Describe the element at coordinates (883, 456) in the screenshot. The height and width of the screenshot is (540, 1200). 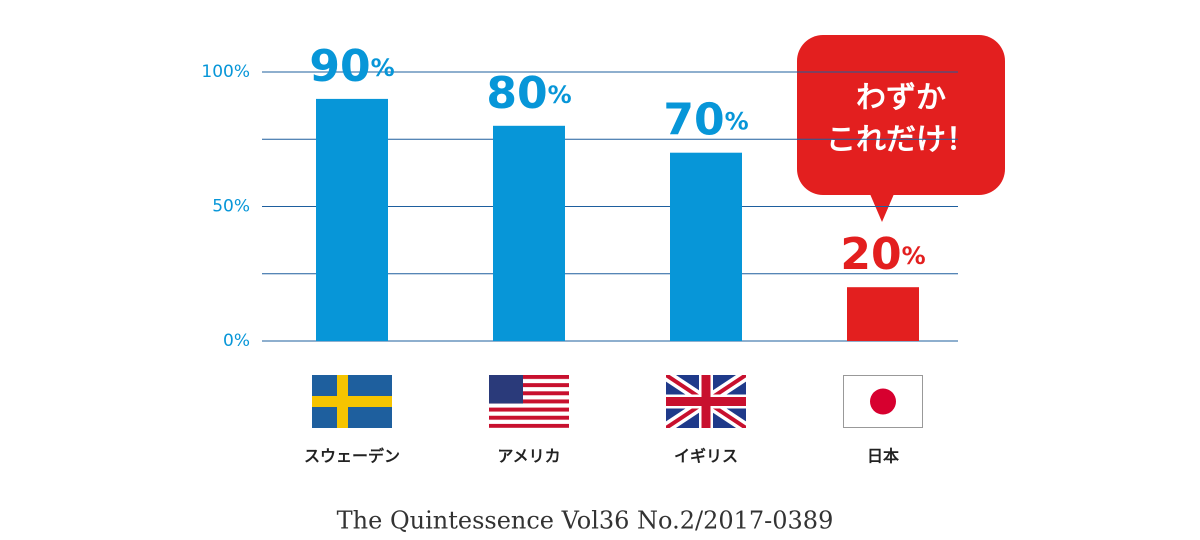
I see `x-tick-label: 日本` at that location.